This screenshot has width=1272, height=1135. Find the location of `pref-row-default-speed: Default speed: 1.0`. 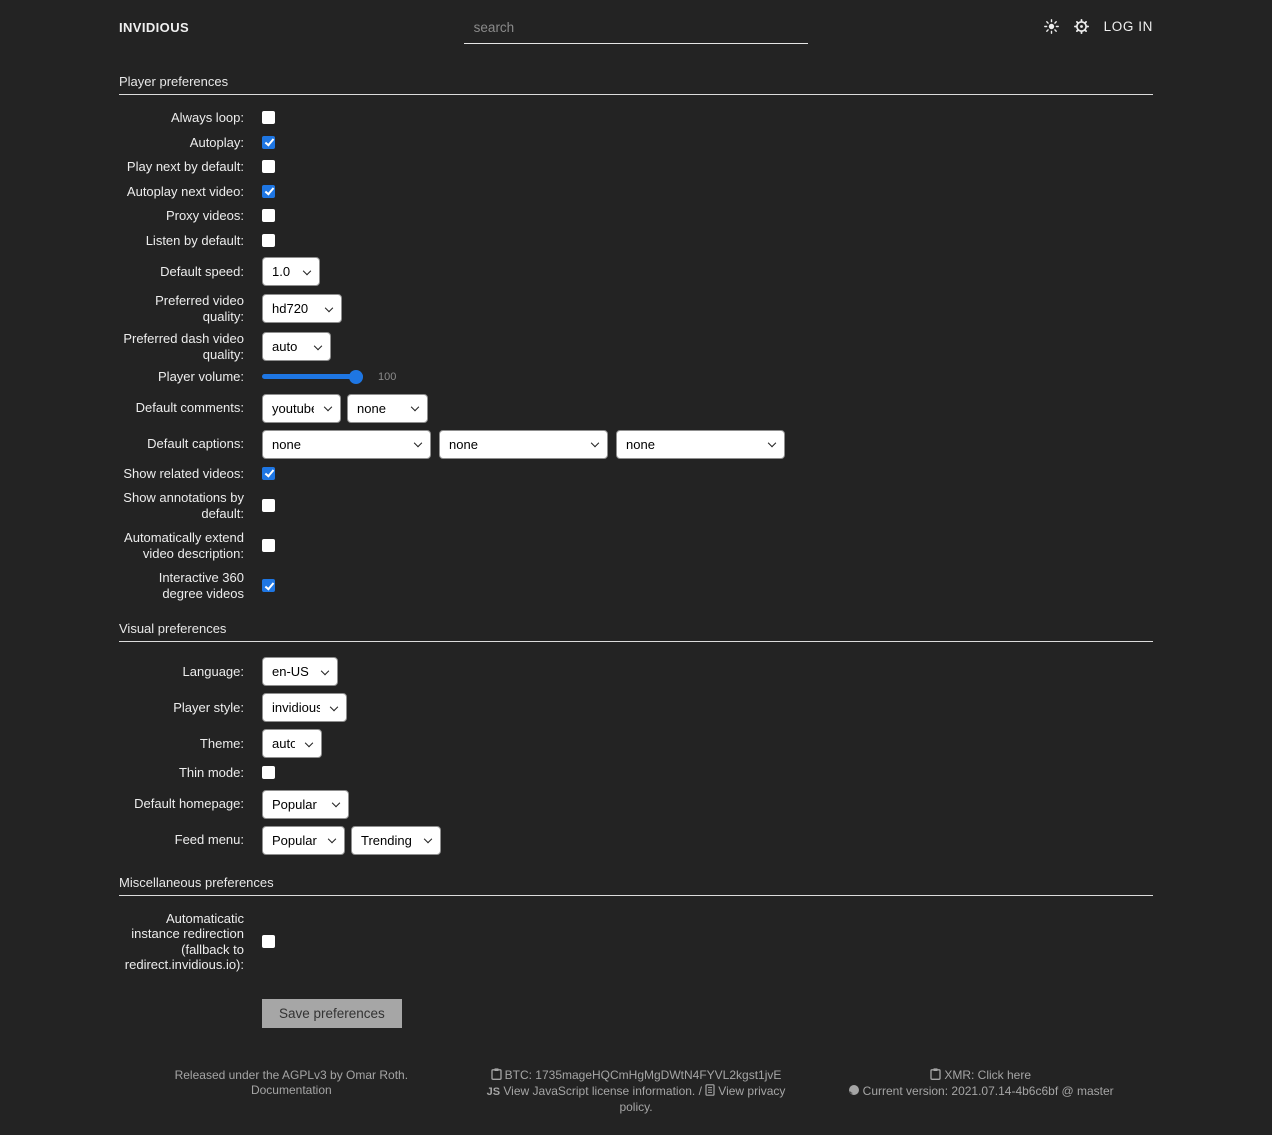

pref-row-default-speed: Default speed: 1.0 is located at coordinates (636, 271).